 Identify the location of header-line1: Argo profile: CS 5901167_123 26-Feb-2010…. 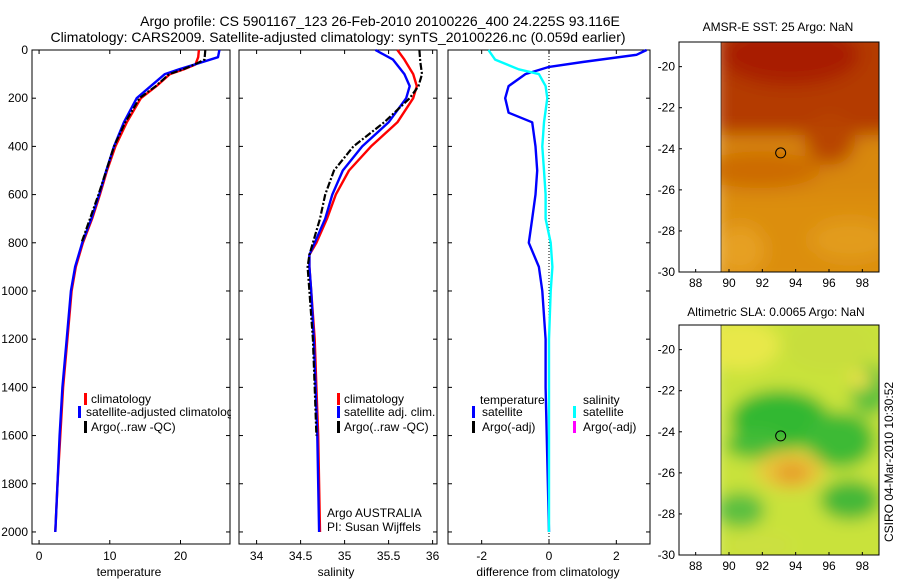
(380, 21).